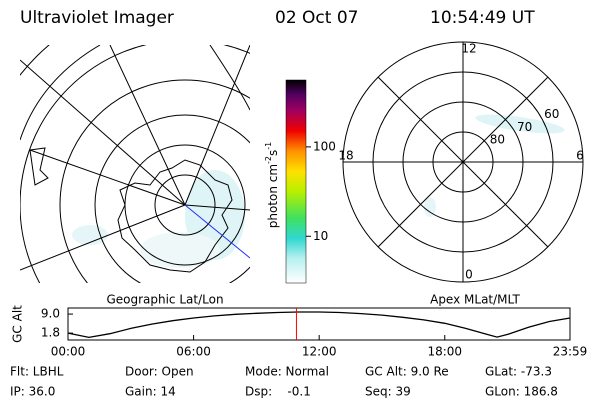  I want to click on info-item: GLon: 186.8, so click(521, 392).